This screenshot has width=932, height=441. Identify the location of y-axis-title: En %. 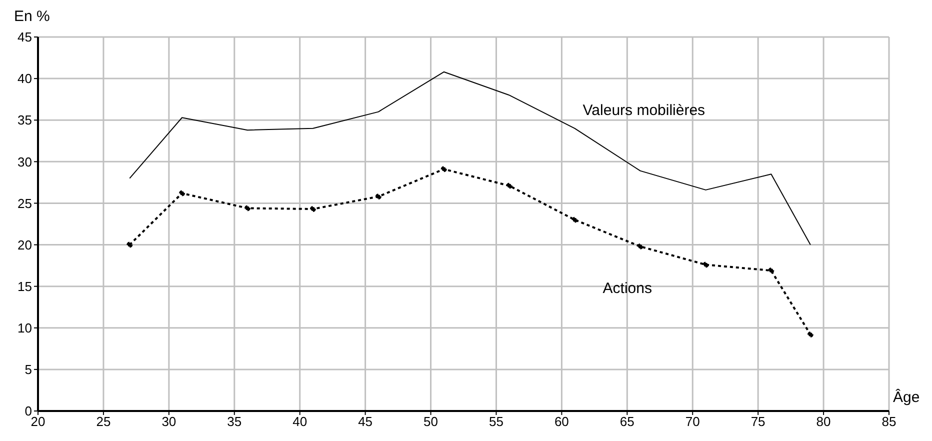
(32, 16).